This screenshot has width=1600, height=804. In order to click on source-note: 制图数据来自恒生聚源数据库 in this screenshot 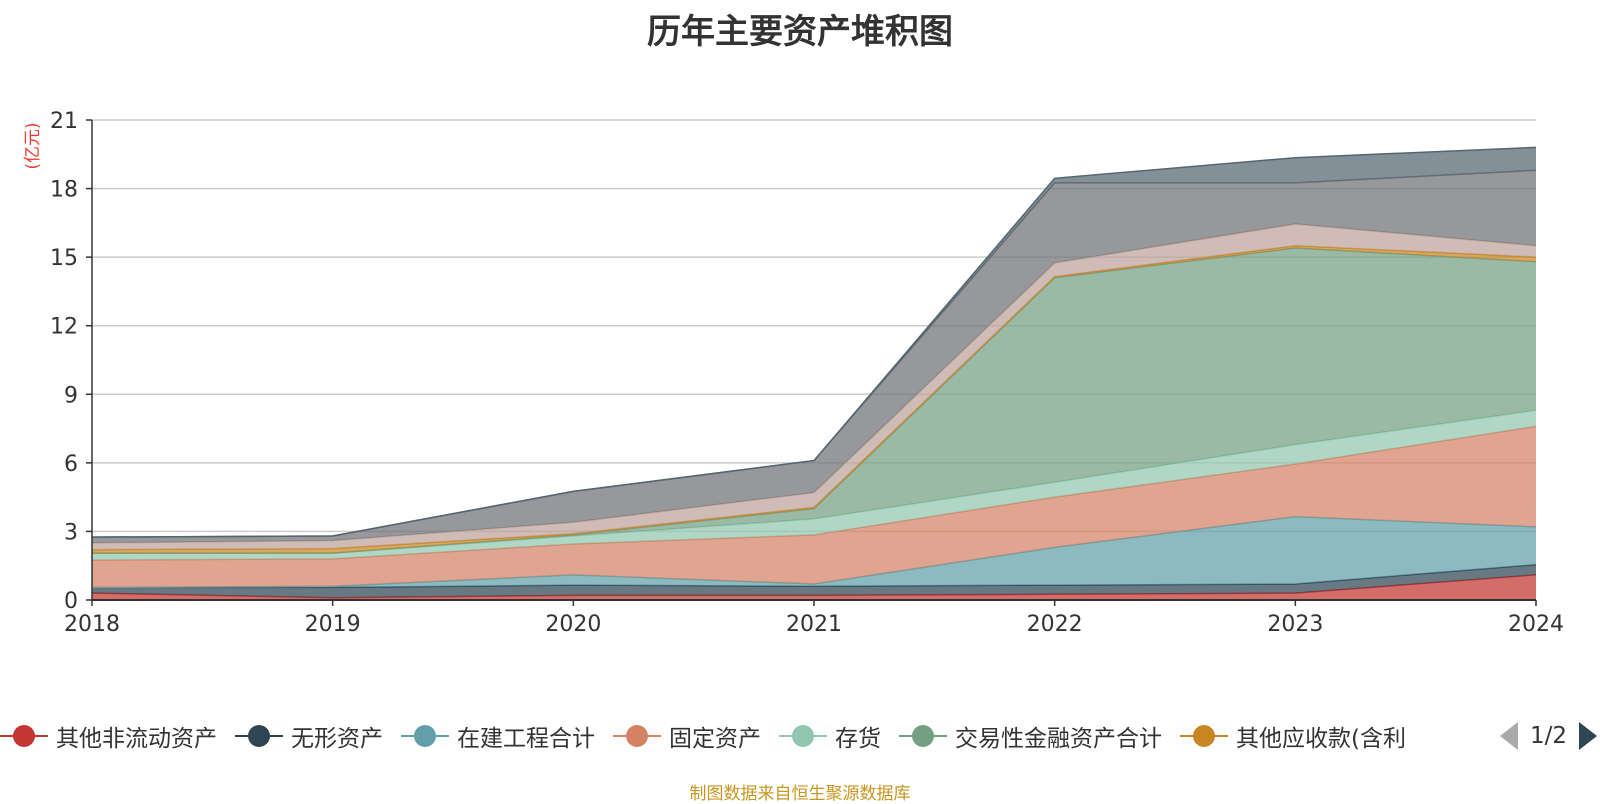, I will do `click(800, 794)`.